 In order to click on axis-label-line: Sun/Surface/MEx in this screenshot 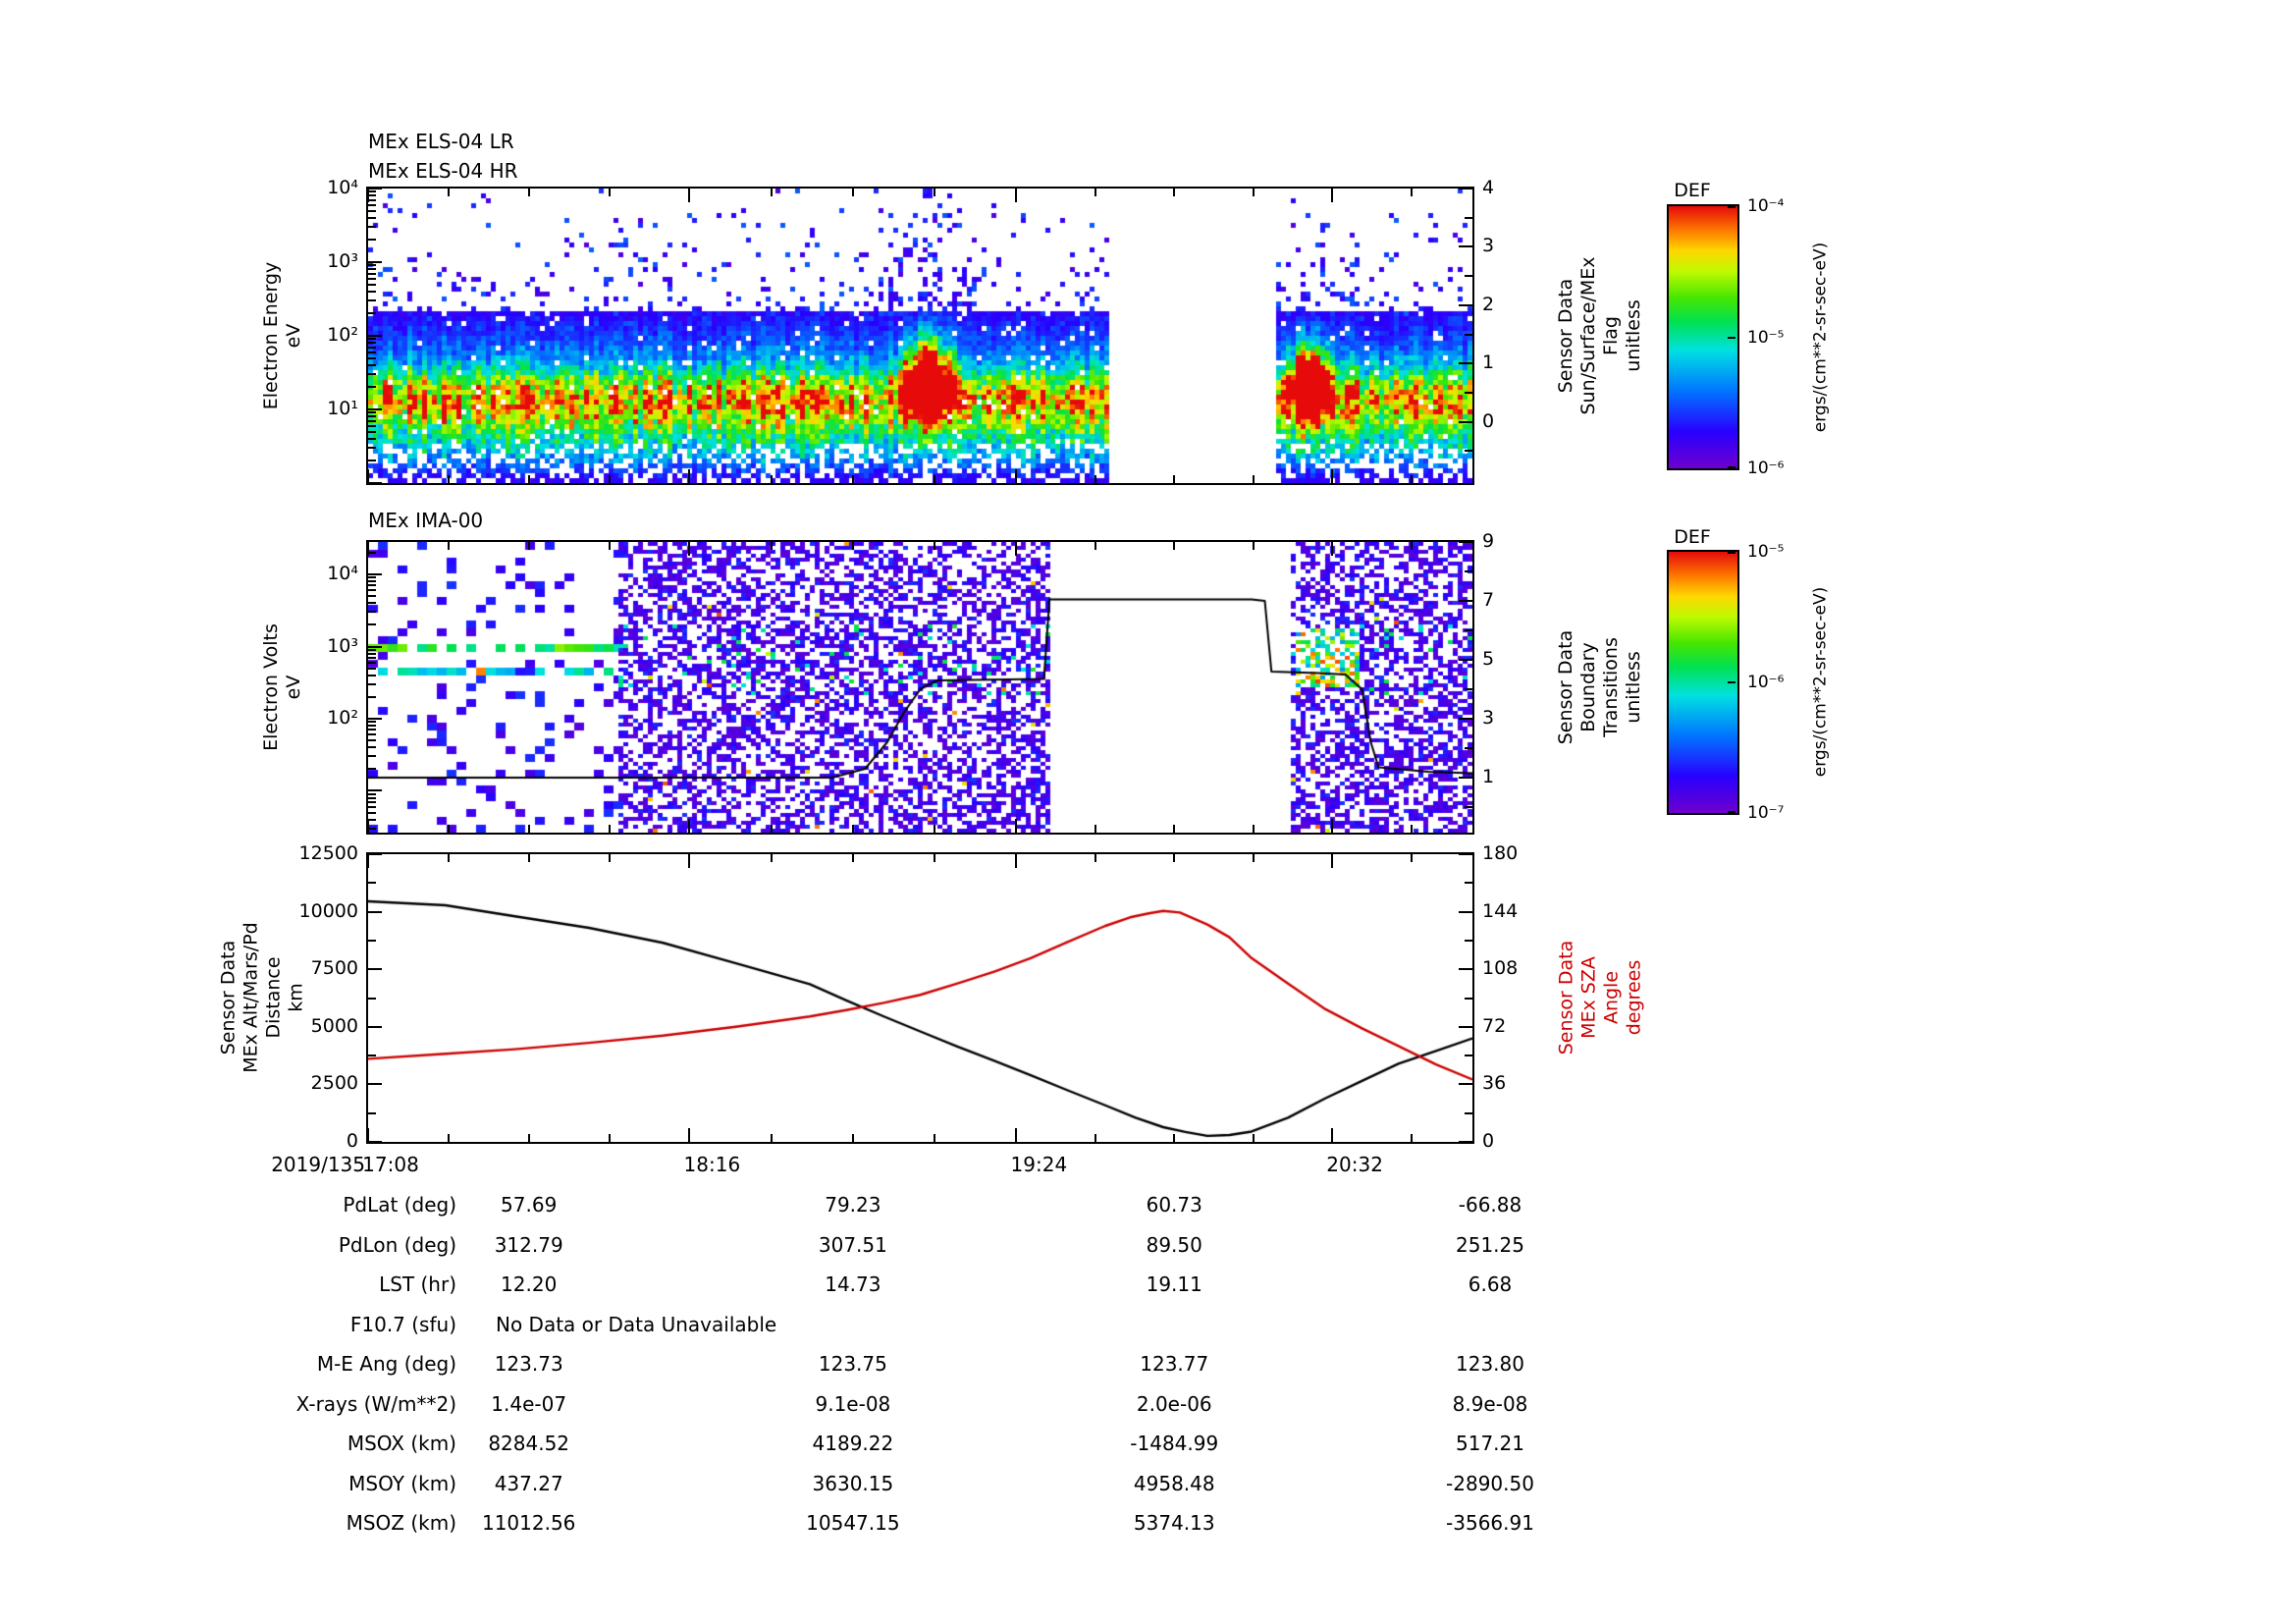, I will do `click(1588, 335)`.